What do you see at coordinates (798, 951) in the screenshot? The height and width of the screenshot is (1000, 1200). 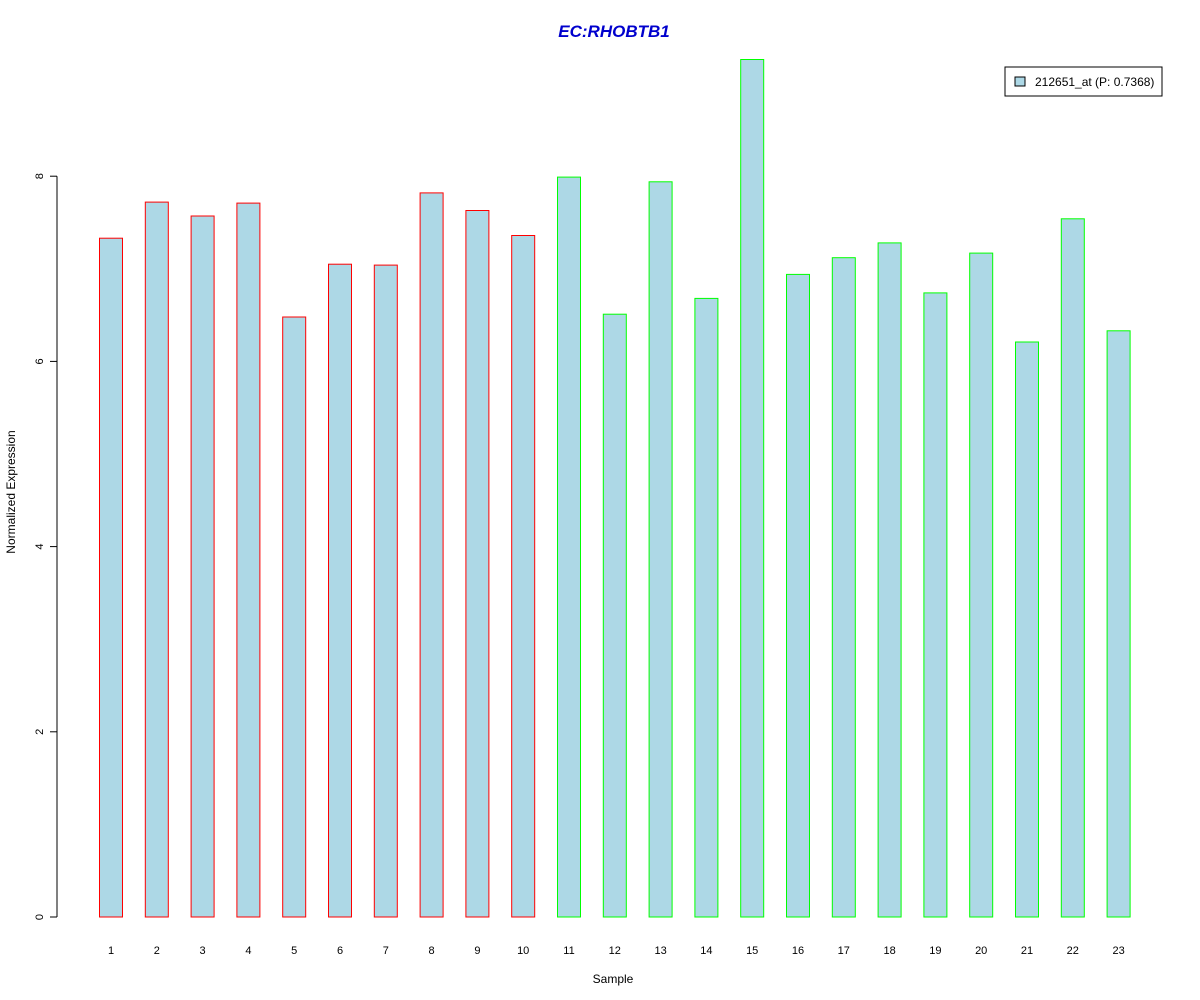 I see `x-tick-label: 16` at bounding box center [798, 951].